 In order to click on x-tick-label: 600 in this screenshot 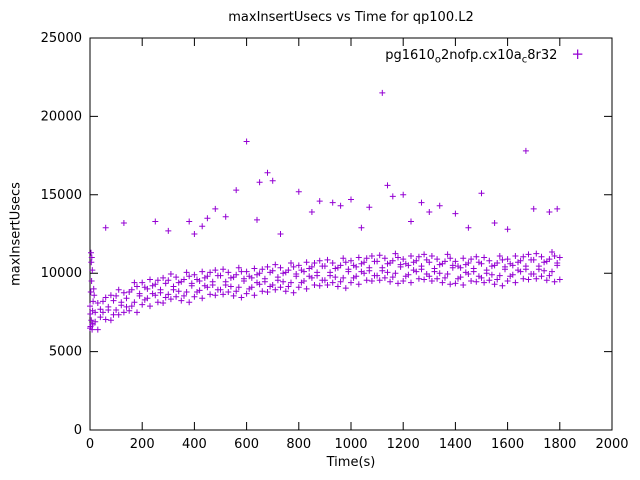, I will do `click(246, 444)`.